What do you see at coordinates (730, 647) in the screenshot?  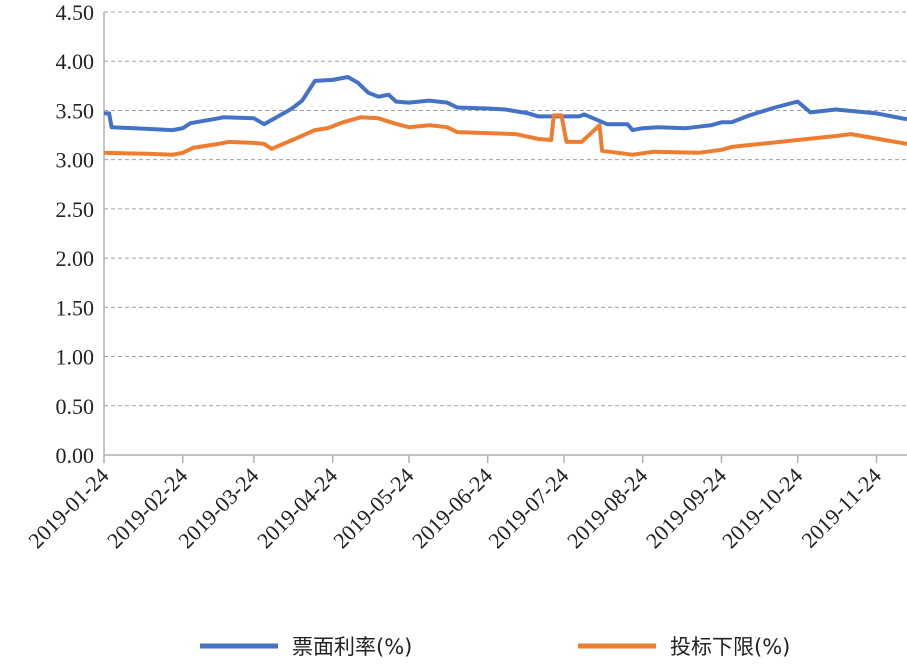 I see `legend-label: 投标下限(%)` at bounding box center [730, 647].